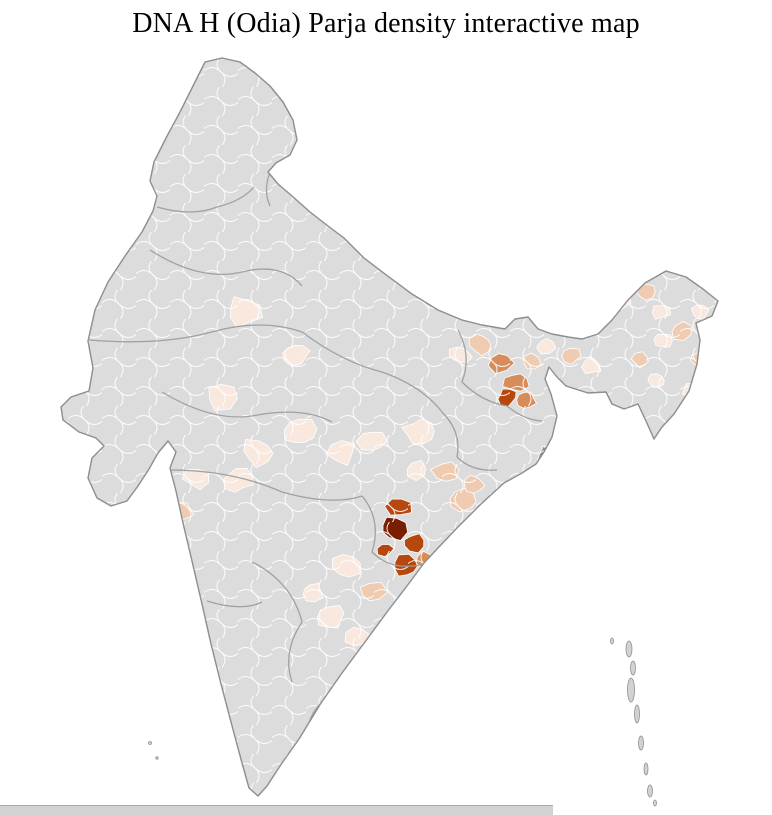 The height and width of the screenshot is (815, 772). What do you see at coordinates (276, 810) in the screenshot?
I see `bottom-scrollbar` at bounding box center [276, 810].